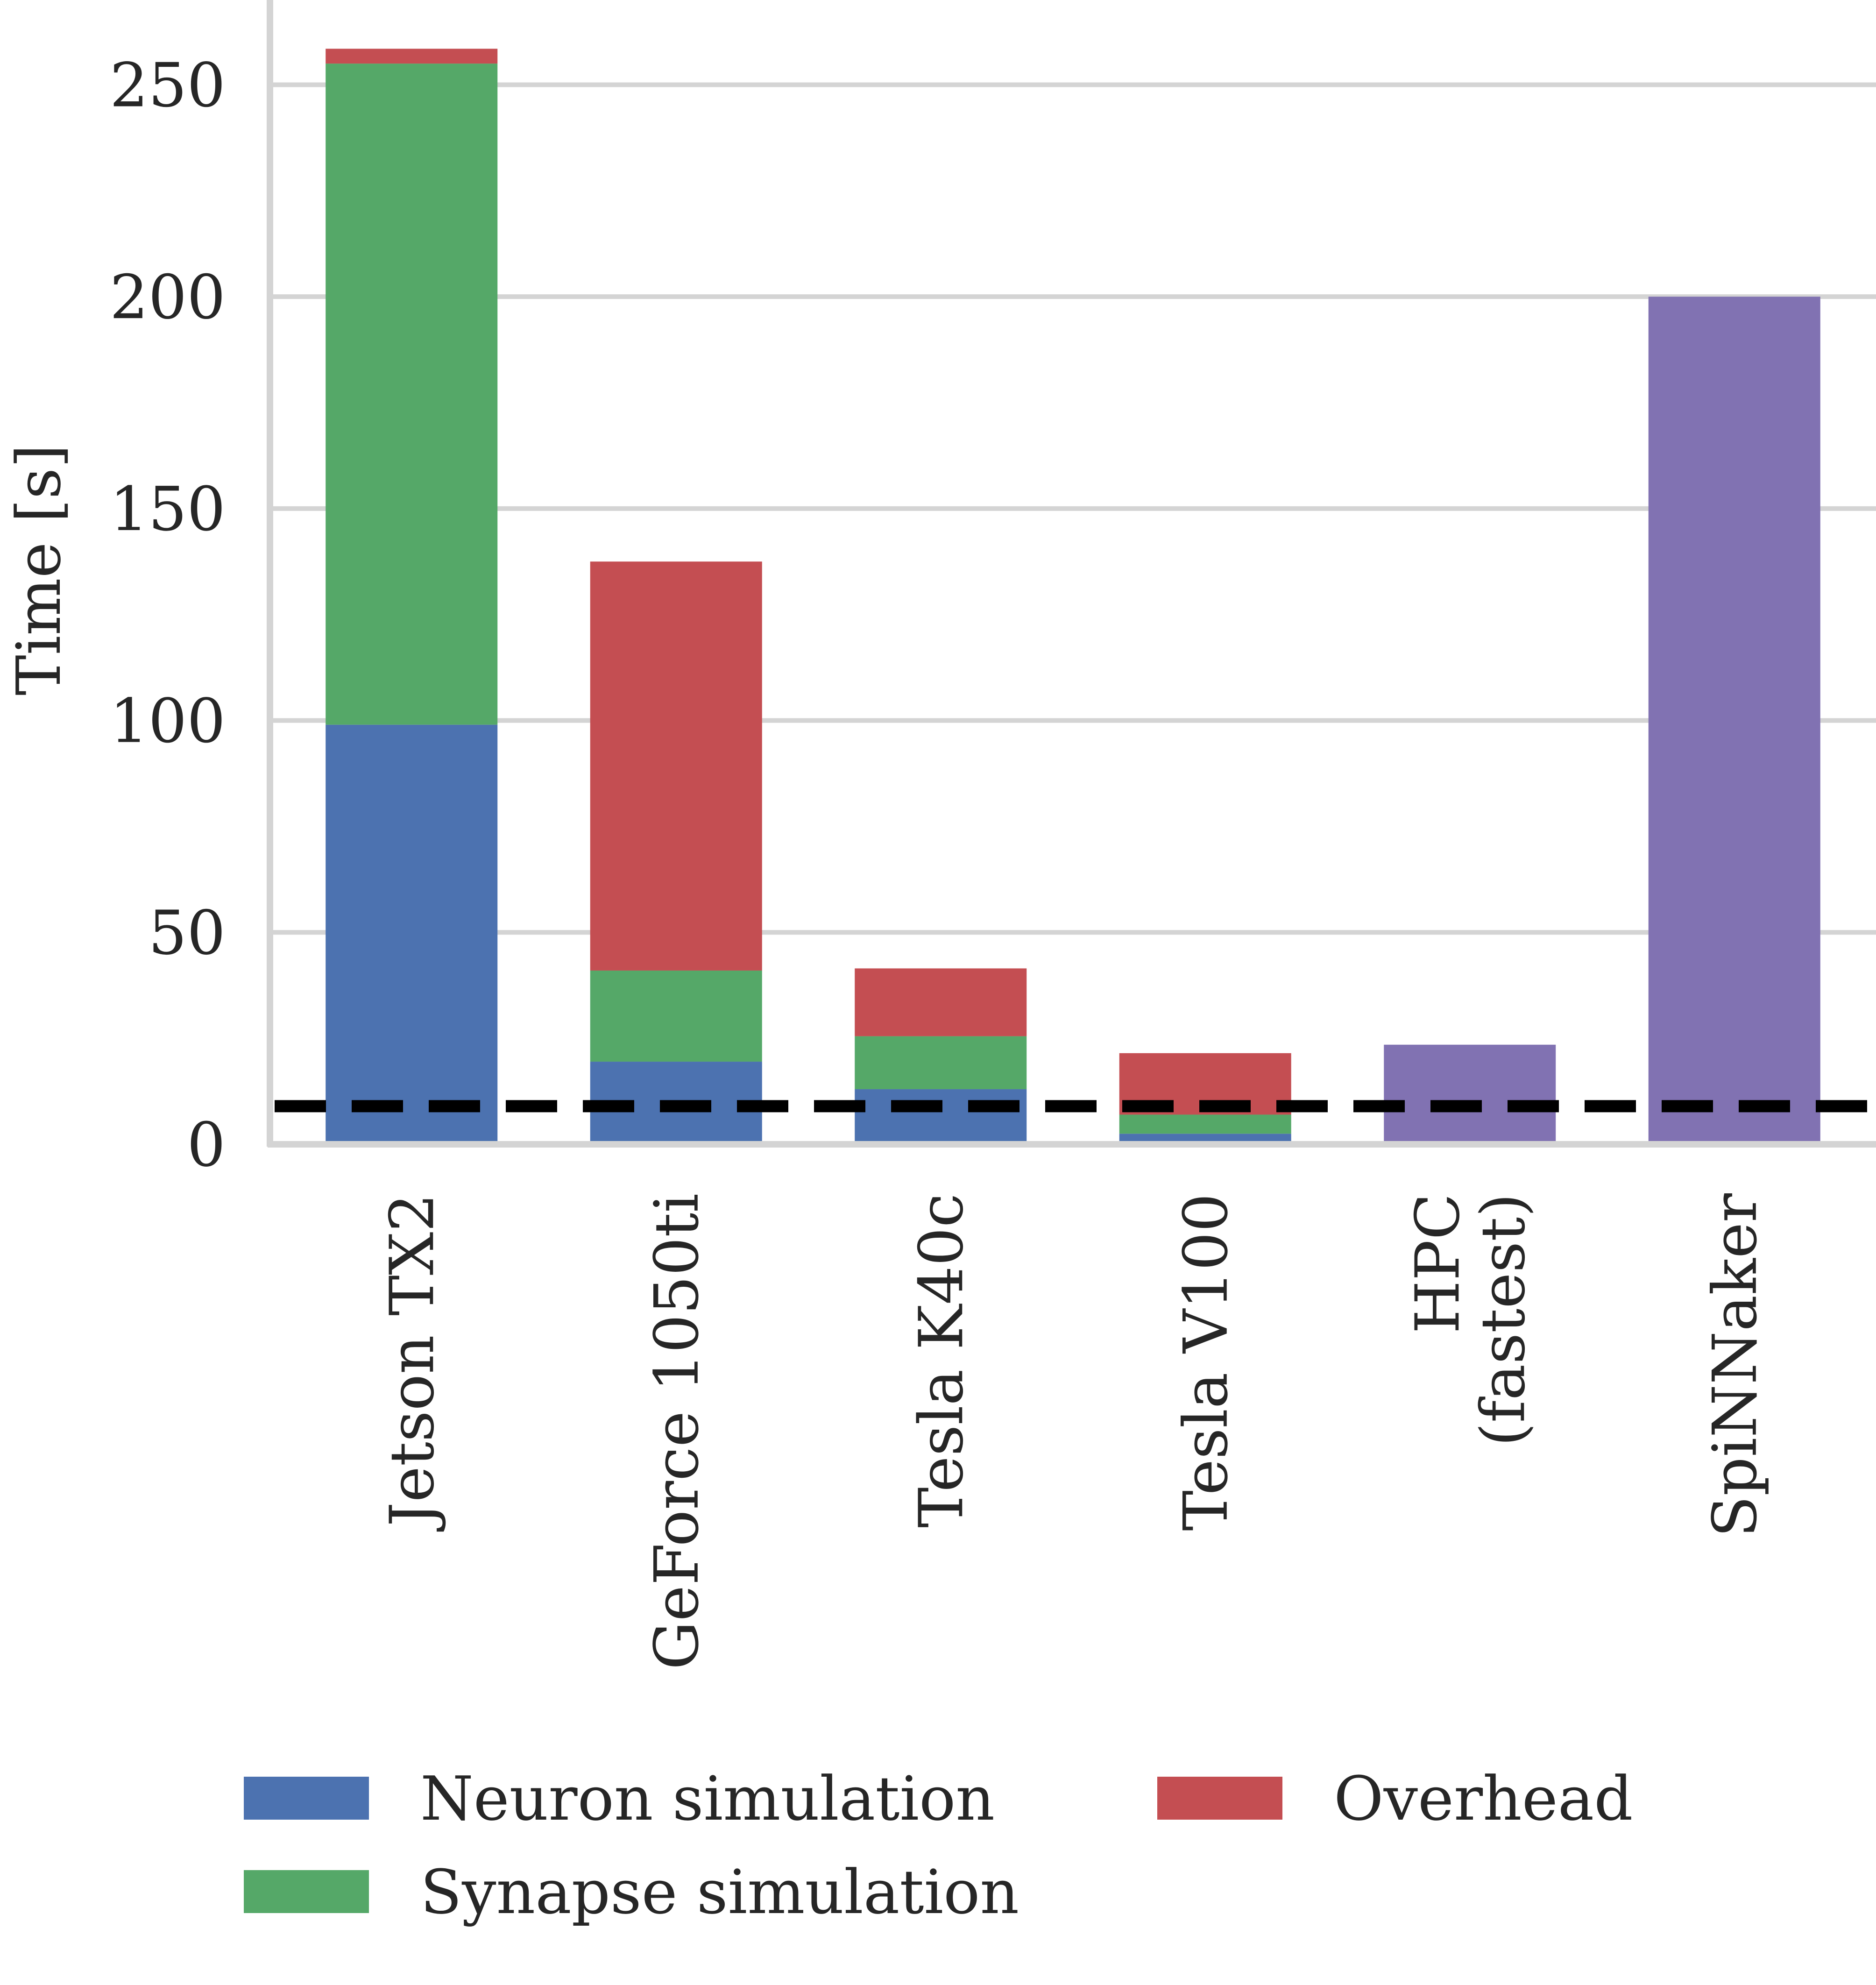 The image size is (1876, 1985). I want to click on x-tick-label-0-line-0: Jetson TX2, so click(411, 1362).